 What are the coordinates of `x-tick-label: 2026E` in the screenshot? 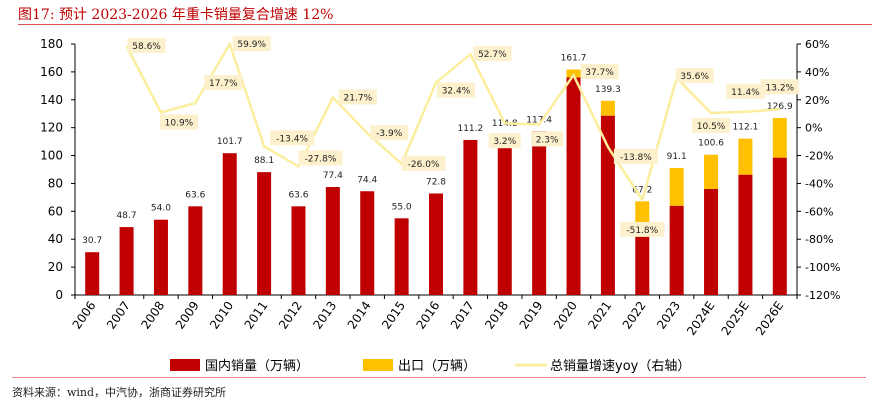 It's located at (769, 318).